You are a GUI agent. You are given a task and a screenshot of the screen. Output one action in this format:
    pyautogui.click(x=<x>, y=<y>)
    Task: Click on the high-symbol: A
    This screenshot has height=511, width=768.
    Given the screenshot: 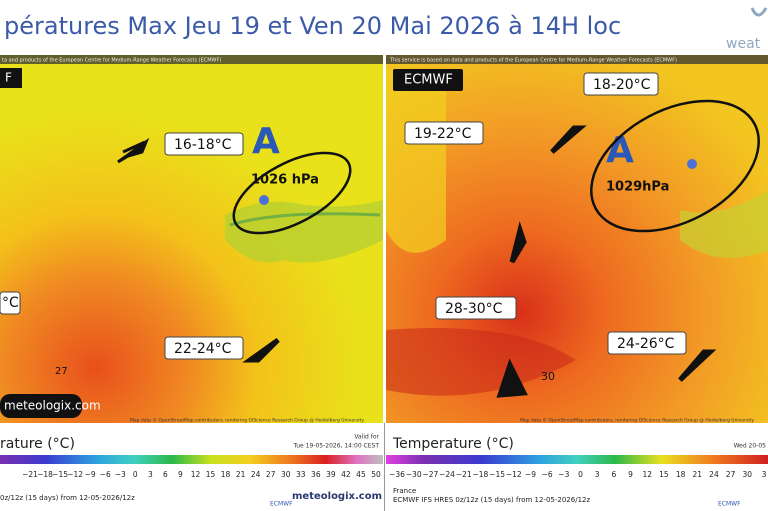 What is the action you would take?
    pyautogui.click(x=266, y=141)
    